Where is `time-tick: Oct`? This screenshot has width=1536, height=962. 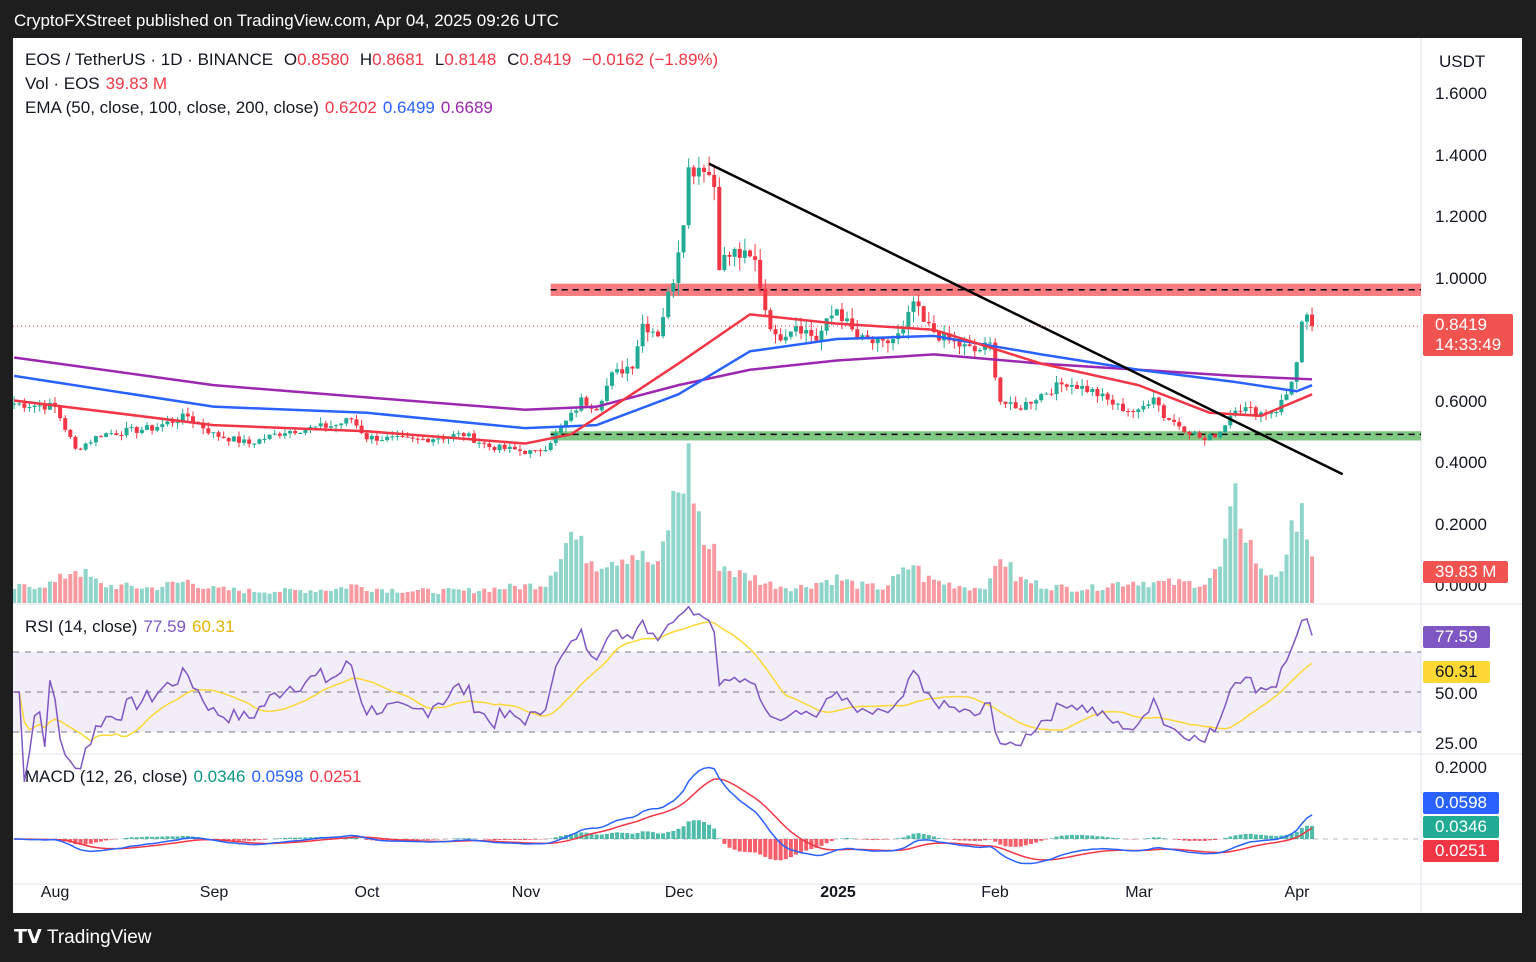
time-tick: Oct is located at coordinates (367, 892).